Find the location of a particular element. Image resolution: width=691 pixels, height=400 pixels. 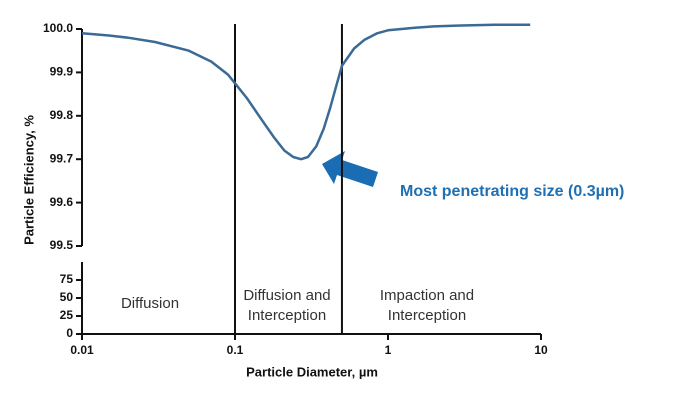

annotation: Most penetrating size (0.3µm) is located at coordinates (512, 191).